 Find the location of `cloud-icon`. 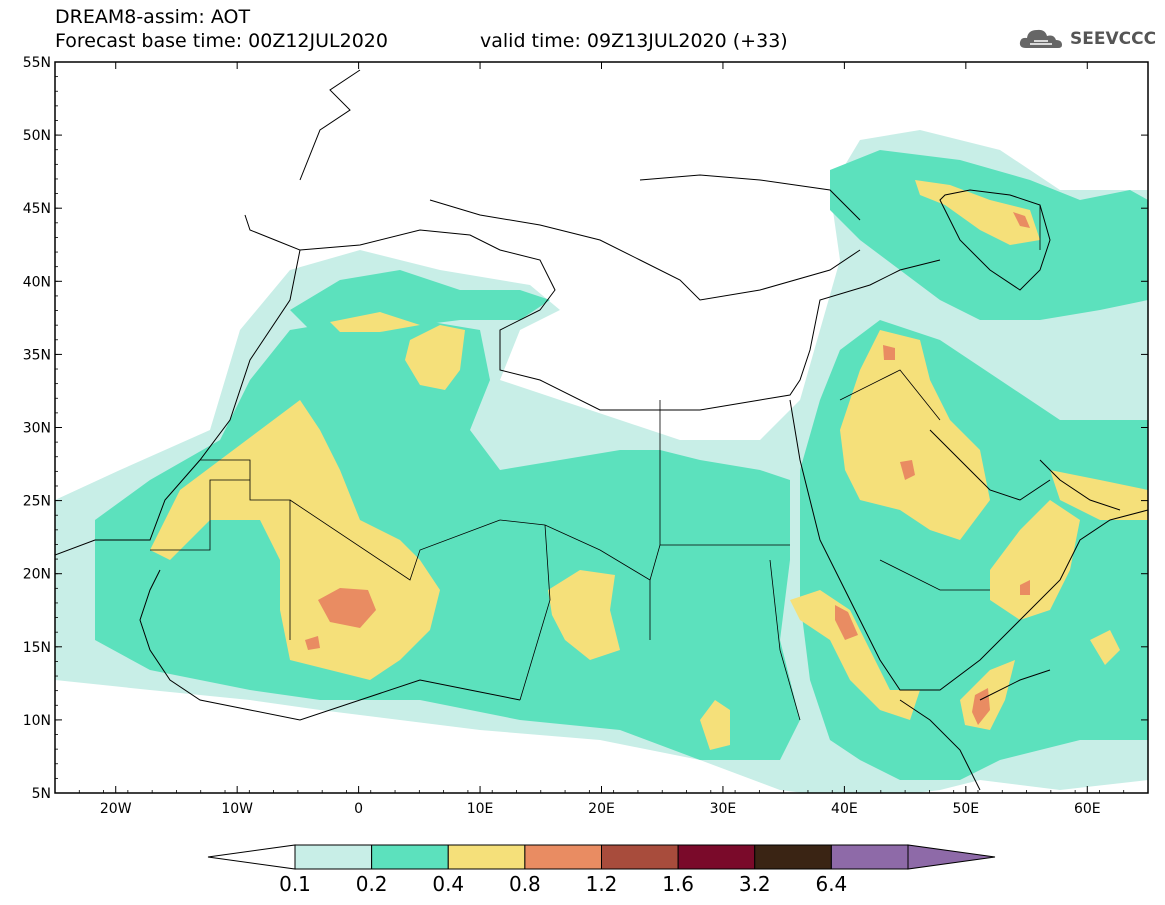

cloud-icon is located at coordinates (1040, 38).